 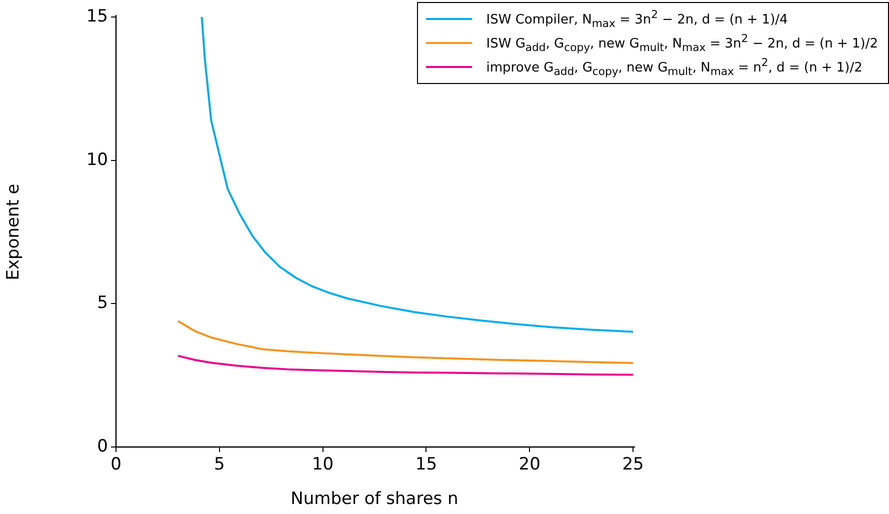 What do you see at coordinates (102, 446) in the screenshot?
I see `y-tick-label: 0` at bounding box center [102, 446].